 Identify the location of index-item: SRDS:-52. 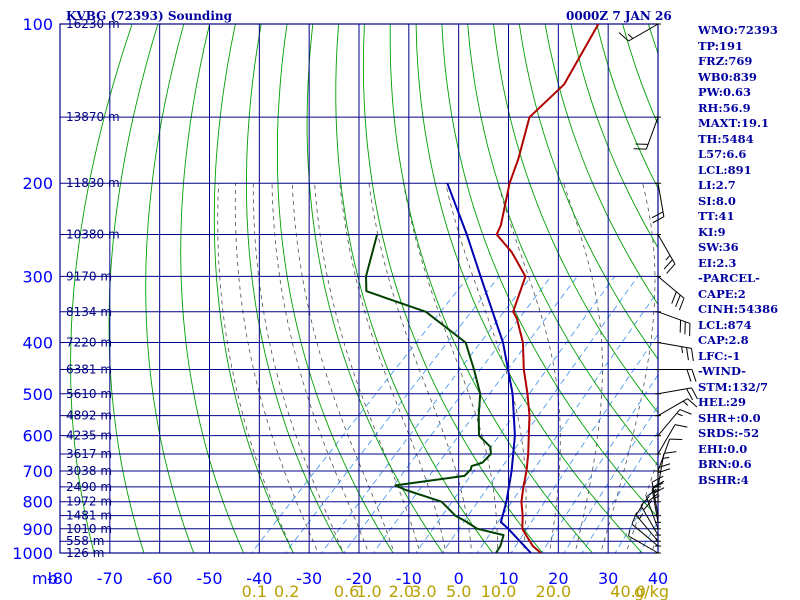
(729, 433).